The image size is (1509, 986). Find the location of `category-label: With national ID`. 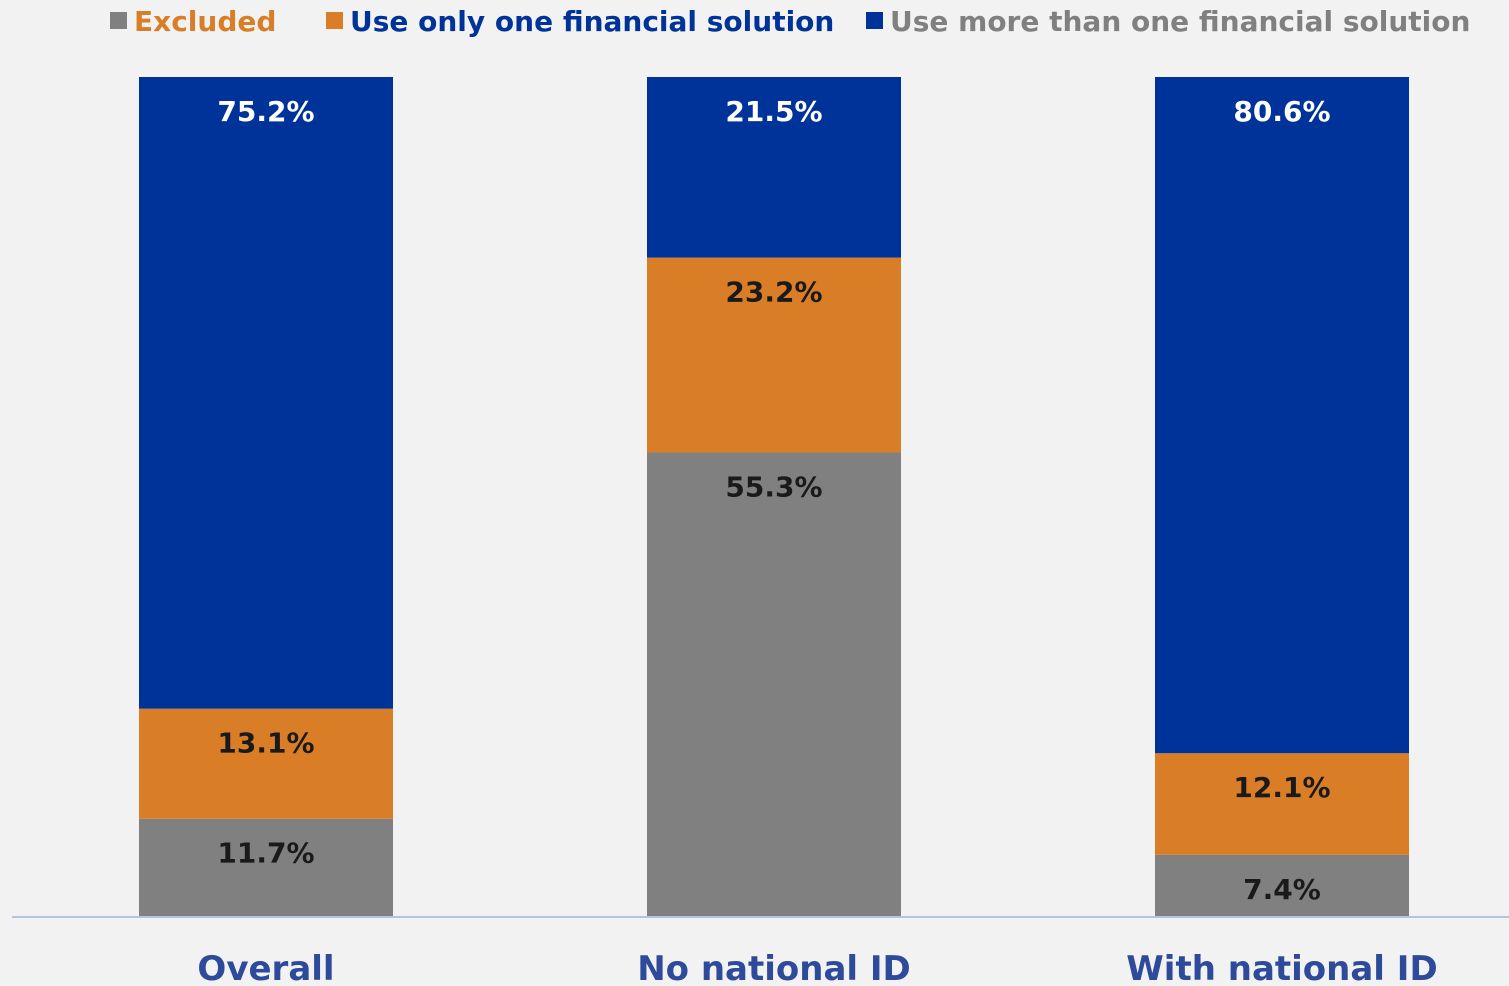

category-label: With national ID is located at coordinates (1281, 967).